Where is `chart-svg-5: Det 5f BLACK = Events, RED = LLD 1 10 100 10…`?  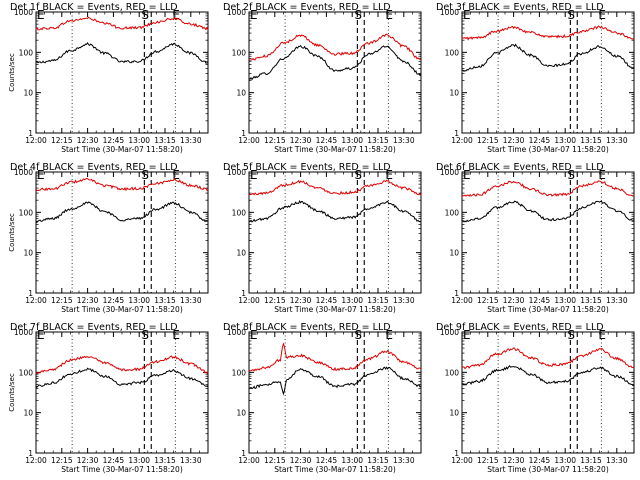 chart-svg-5: Det 5f BLACK = Events, RED = LLD 1 10 100 10… is located at coordinates (322, 238).